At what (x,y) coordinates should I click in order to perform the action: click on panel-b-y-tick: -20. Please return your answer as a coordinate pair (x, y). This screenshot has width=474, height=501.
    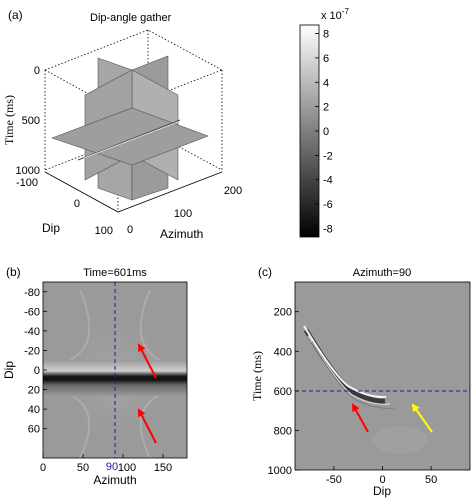
    Looking at the image, I should click on (32, 351).